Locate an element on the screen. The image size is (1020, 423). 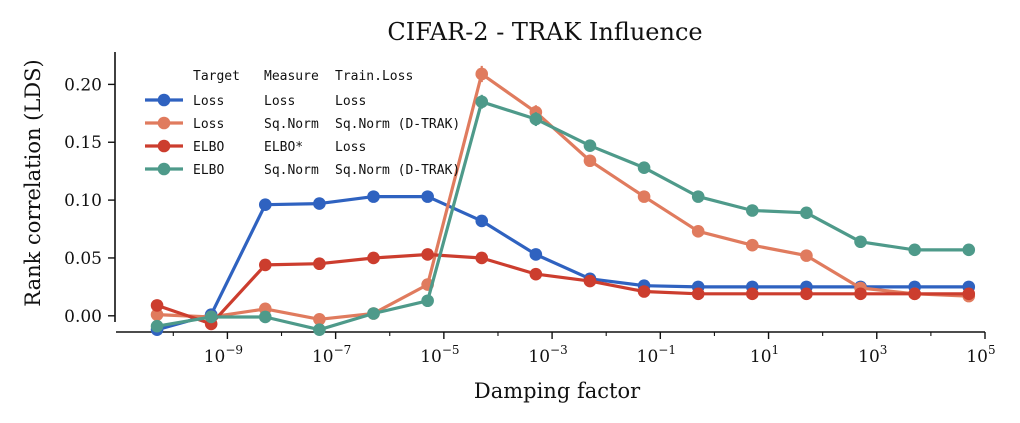
x-tick-exponent: −5 is located at coordinates (451, 350).